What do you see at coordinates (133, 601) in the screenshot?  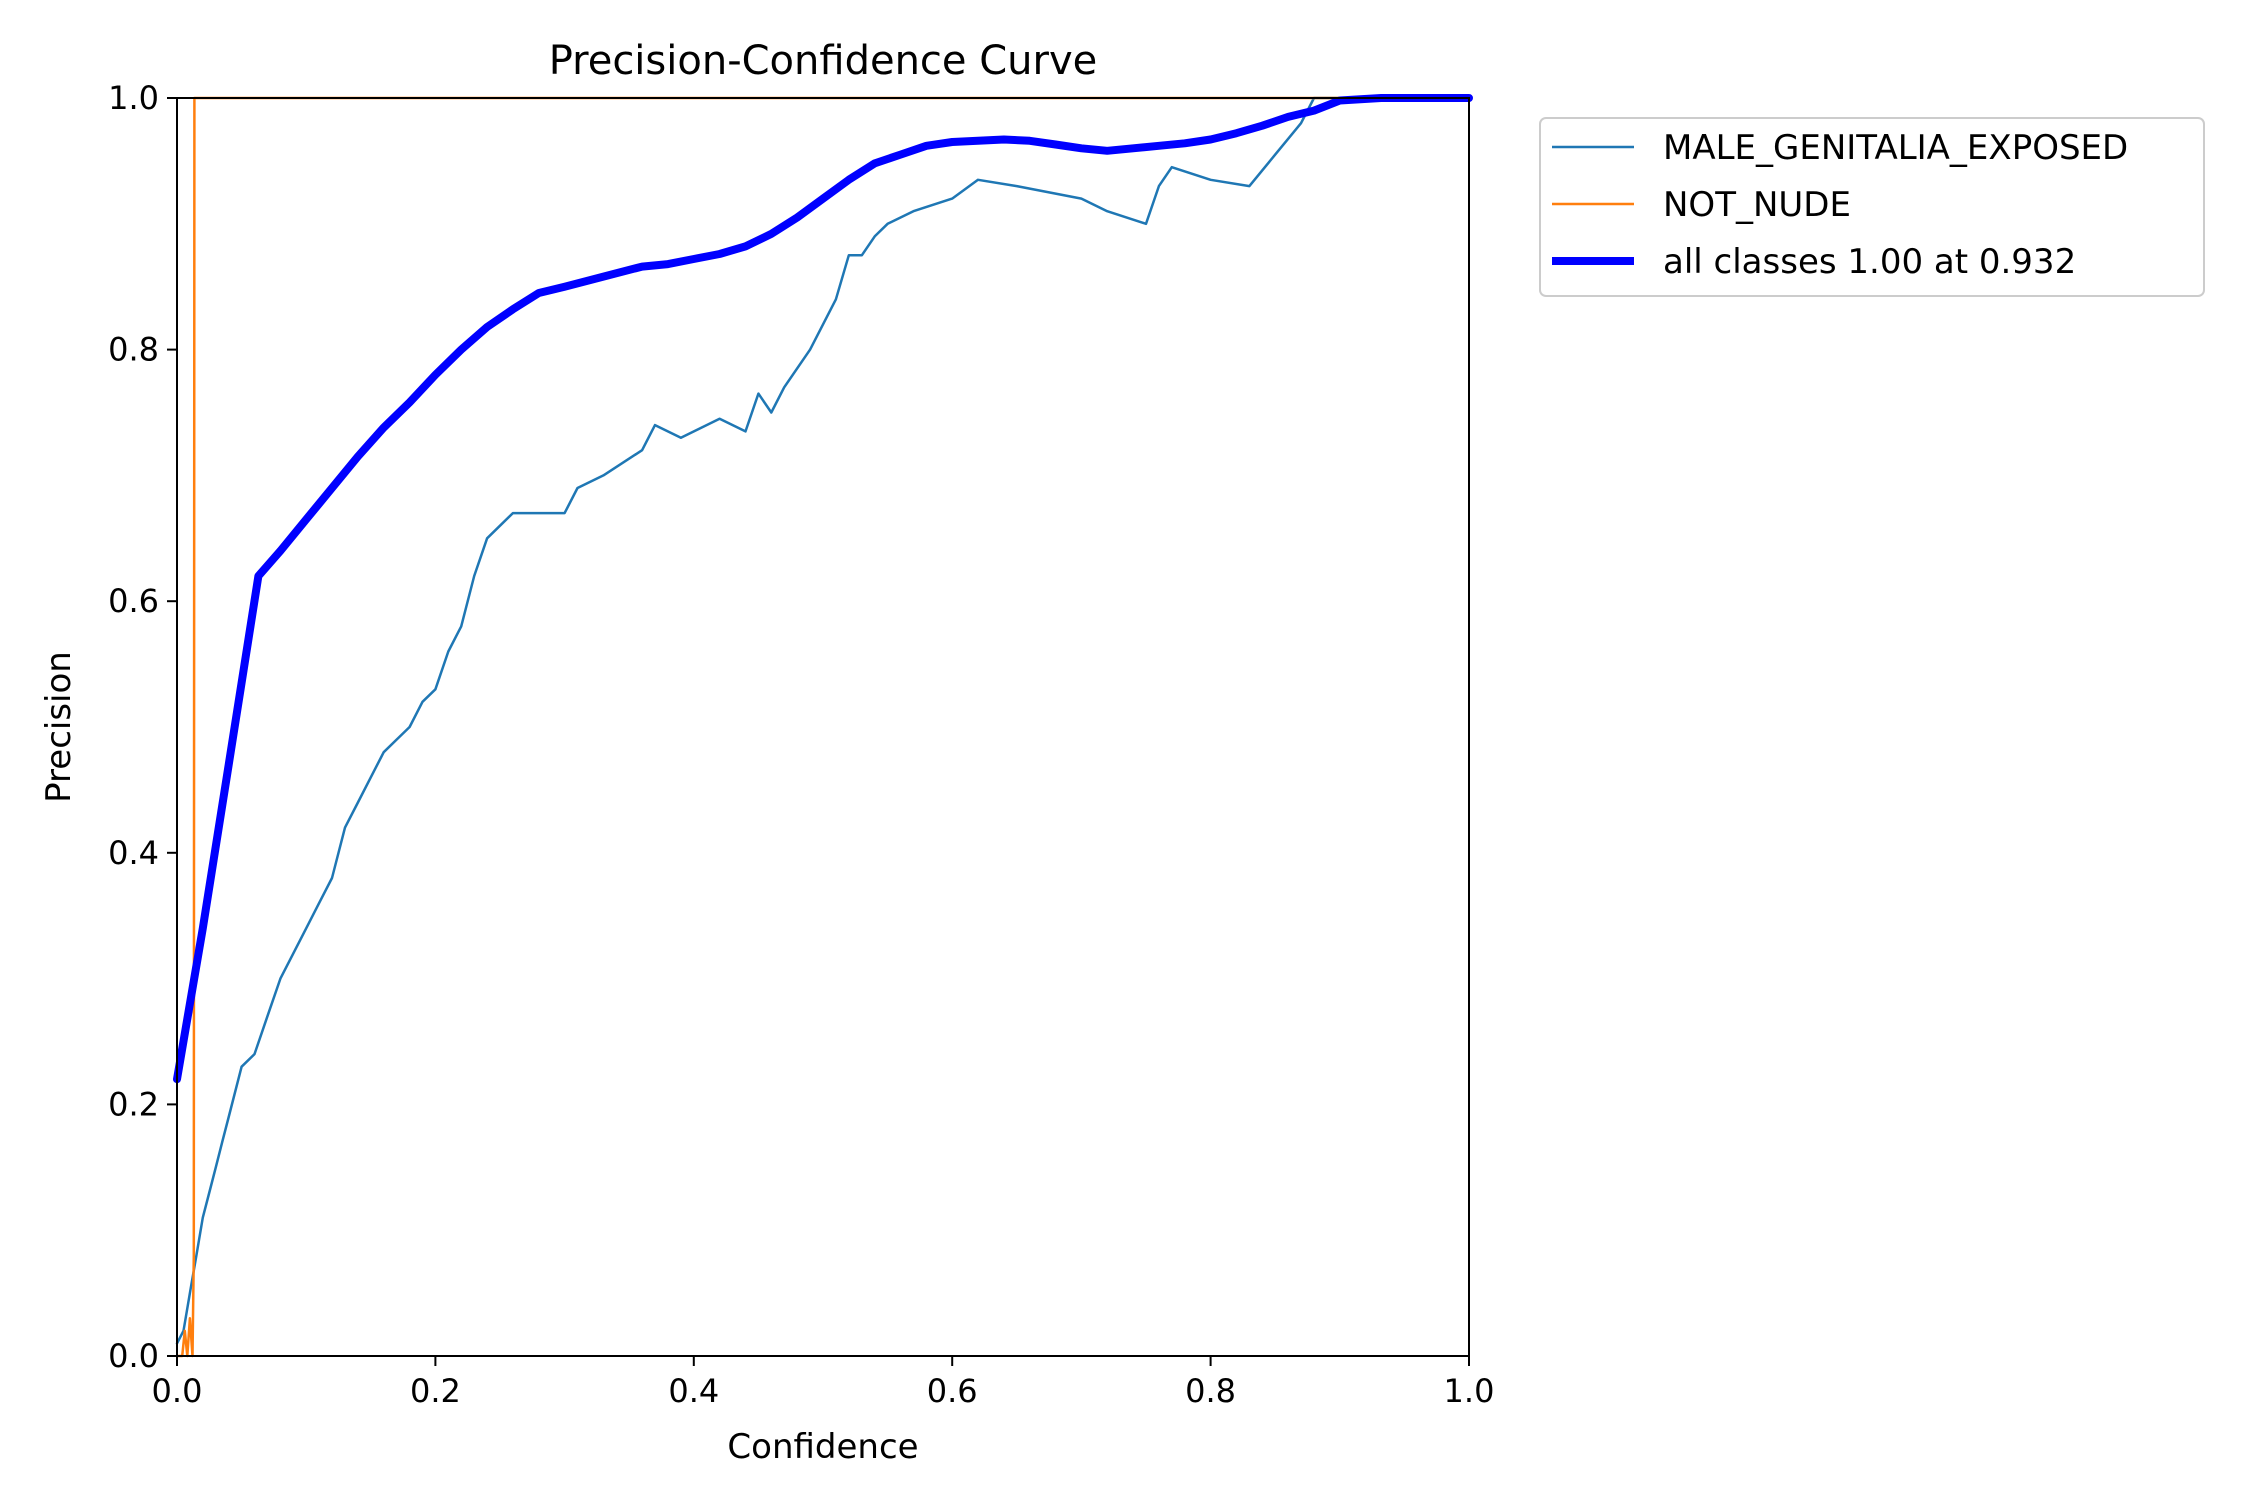 I see `y-tick-label: 0.6` at bounding box center [133, 601].